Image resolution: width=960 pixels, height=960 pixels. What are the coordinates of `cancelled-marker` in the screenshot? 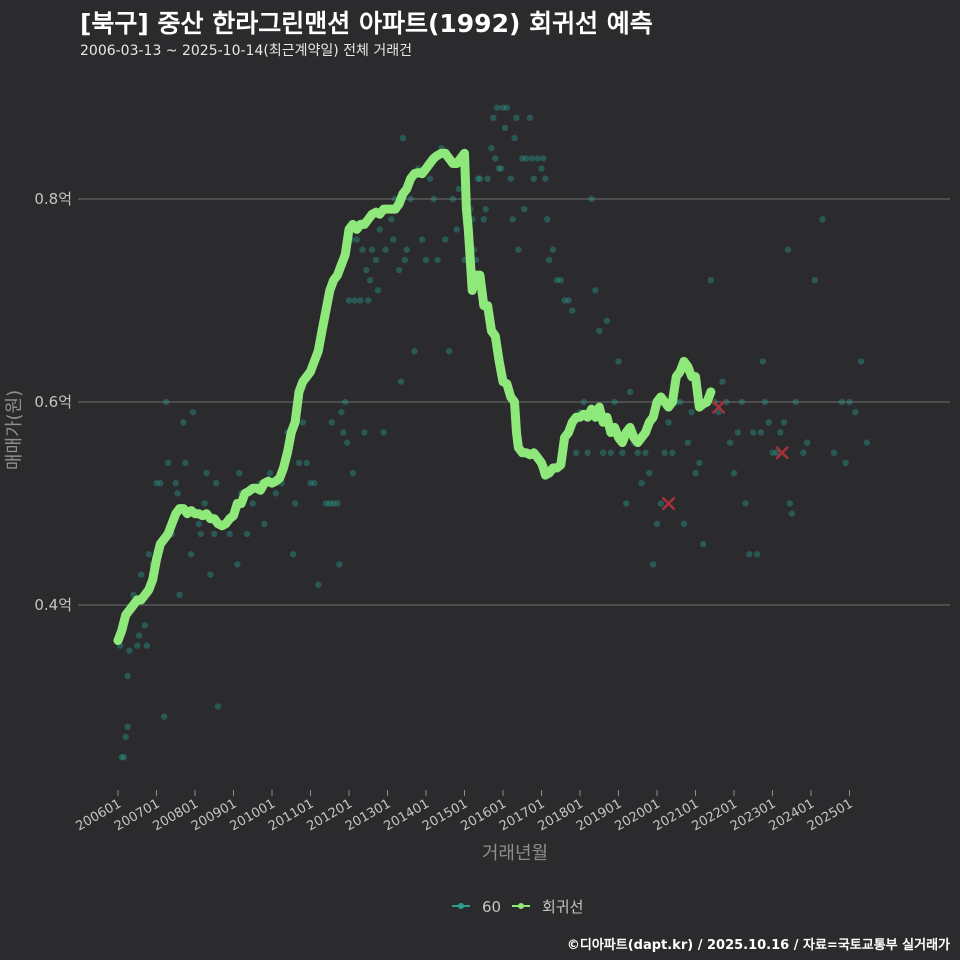 It's located at (718, 407).